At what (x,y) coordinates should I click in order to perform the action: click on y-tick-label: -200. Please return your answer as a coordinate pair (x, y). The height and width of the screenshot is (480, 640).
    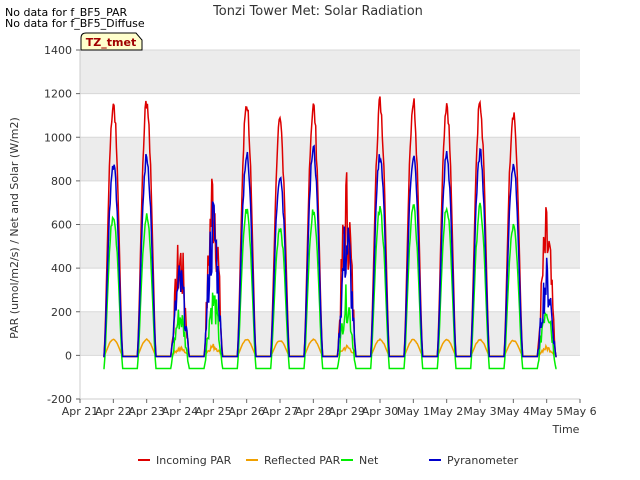
    Looking at the image, I should click on (59, 399).